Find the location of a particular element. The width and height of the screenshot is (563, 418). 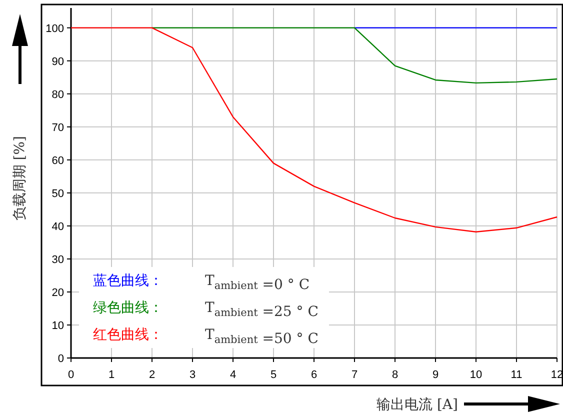

x-tick-label: 5 is located at coordinates (273, 375).